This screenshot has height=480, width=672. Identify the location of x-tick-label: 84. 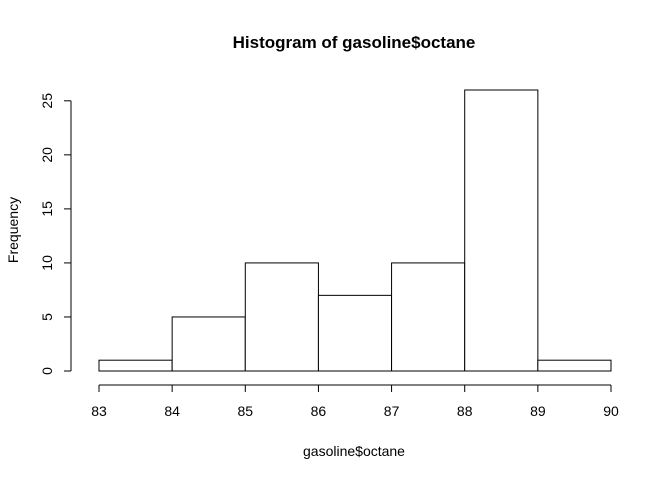
(172, 411).